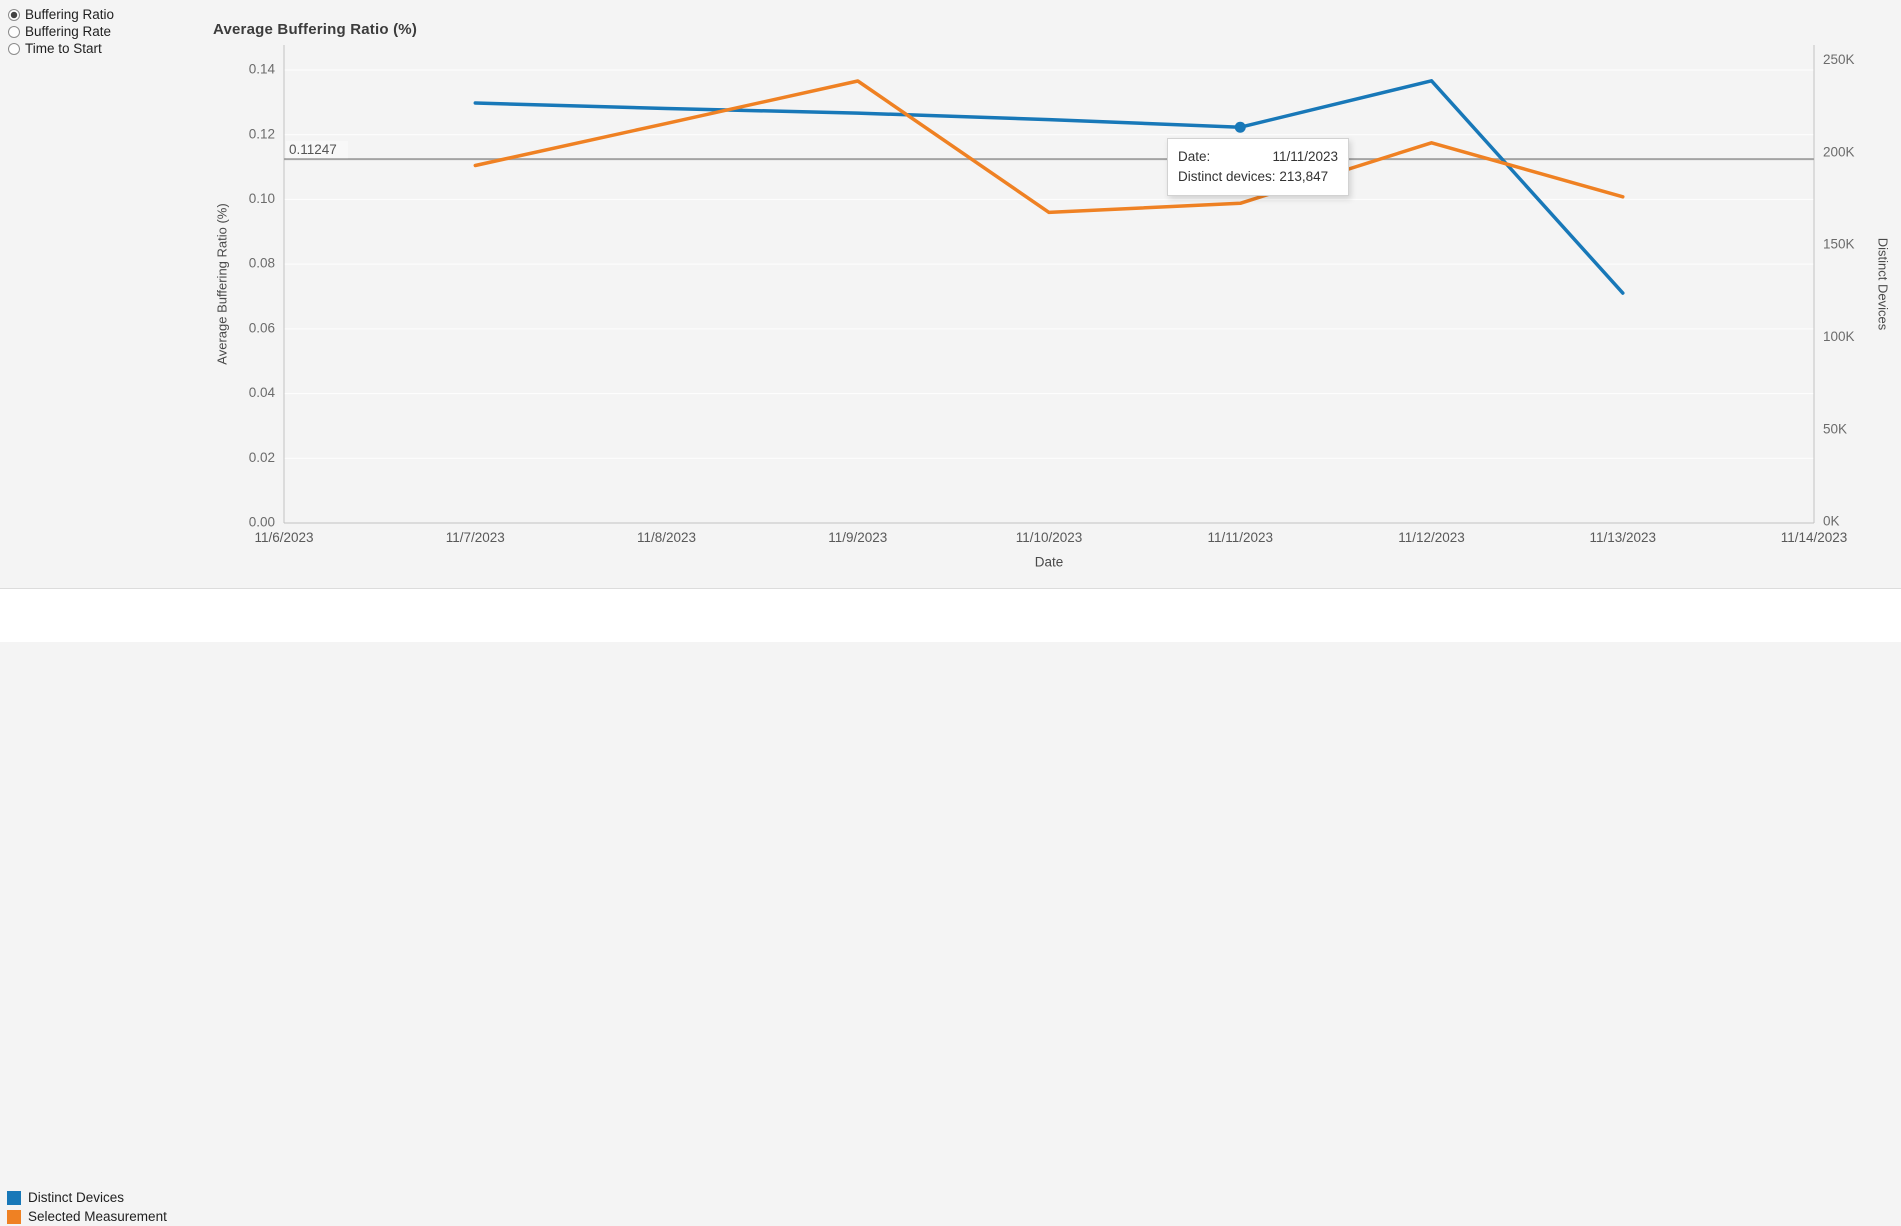  I want to click on left-y-tick-label: 0.08, so click(262, 263).